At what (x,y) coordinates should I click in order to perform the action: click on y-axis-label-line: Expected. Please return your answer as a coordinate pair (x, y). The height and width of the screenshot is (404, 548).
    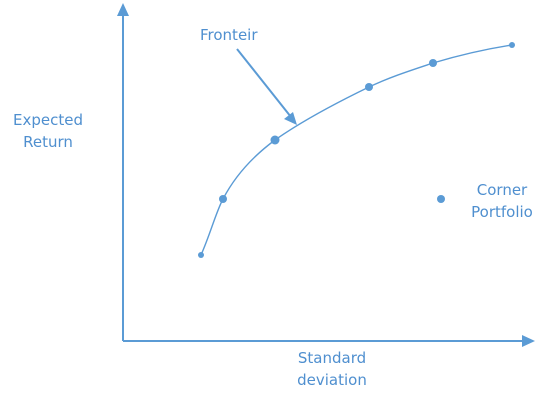
    Looking at the image, I should click on (48, 120).